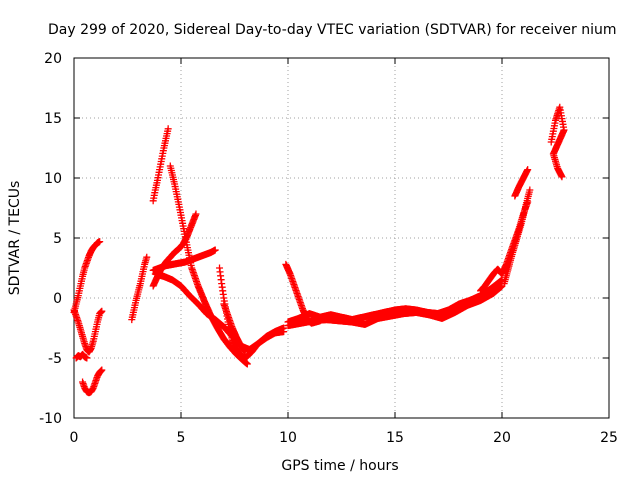 The height and width of the screenshot is (480, 640). Describe the element at coordinates (53, 119) in the screenshot. I see `y-tick-label: 15` at that location.